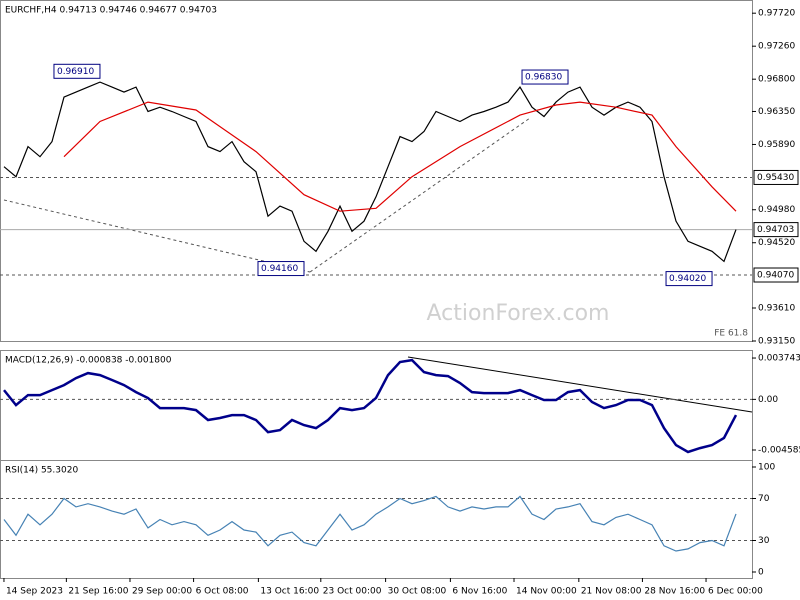 This screenshot has width=800, height=600. I want to click on panel-title: RSI(14) 55.3020, so click(41, 471).